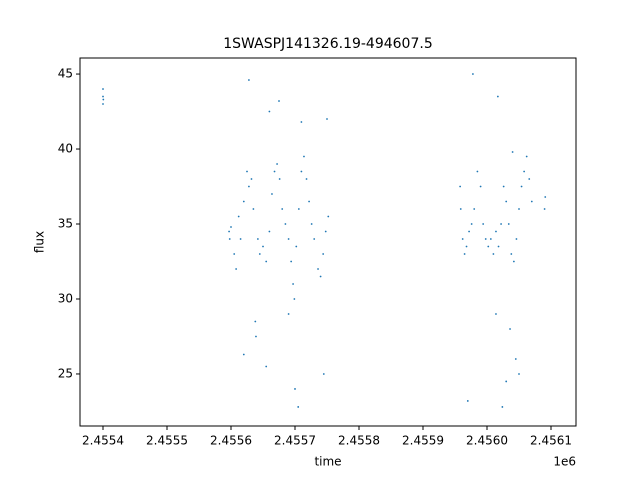 Image resolution: width=640 pixels, height=480 pixels. I want to click on y-axis-label: flux, so click(40, 242).